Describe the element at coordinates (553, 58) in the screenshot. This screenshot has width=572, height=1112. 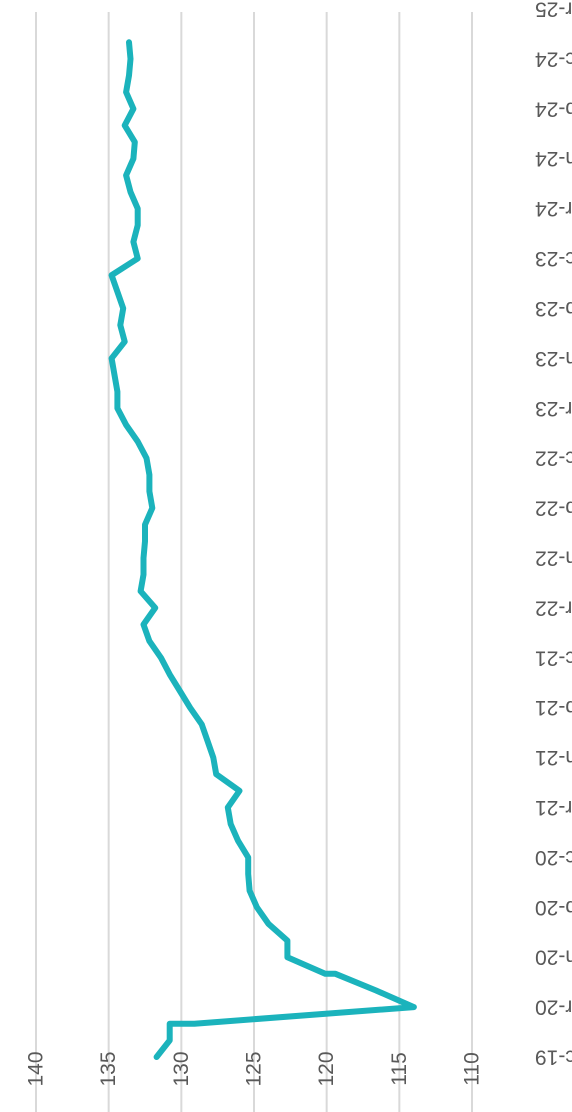
I see `x-tick-label: Dec-24` at that location.